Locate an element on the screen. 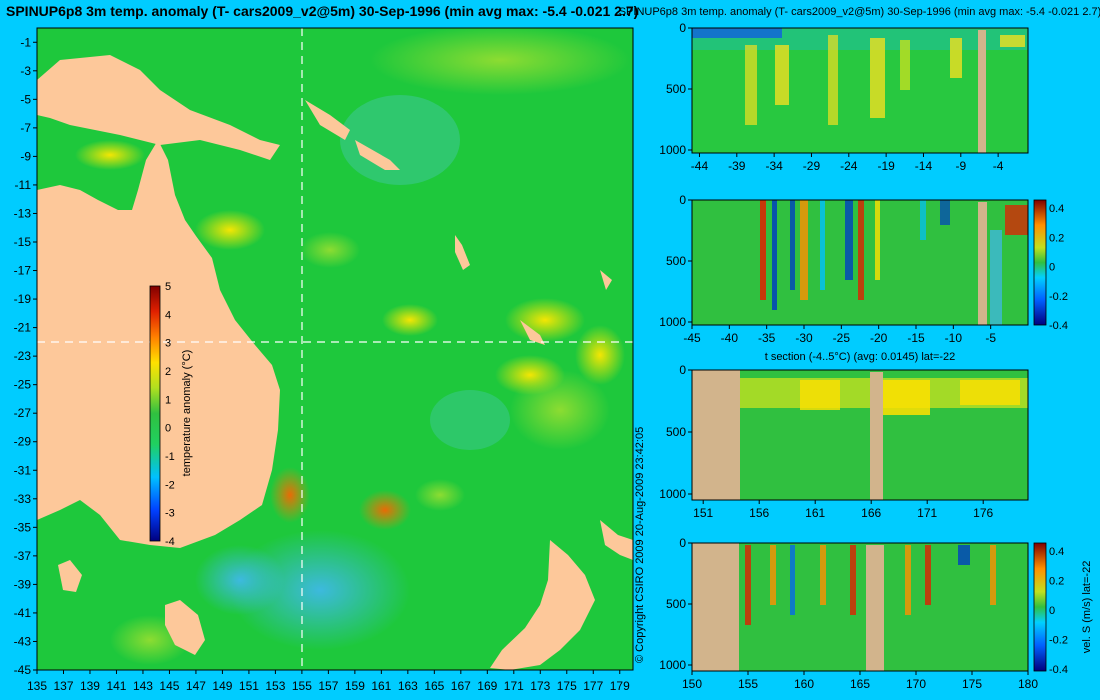 This screenshot has height=700, width=1100. tasmania is located at coordinates (70, 576).